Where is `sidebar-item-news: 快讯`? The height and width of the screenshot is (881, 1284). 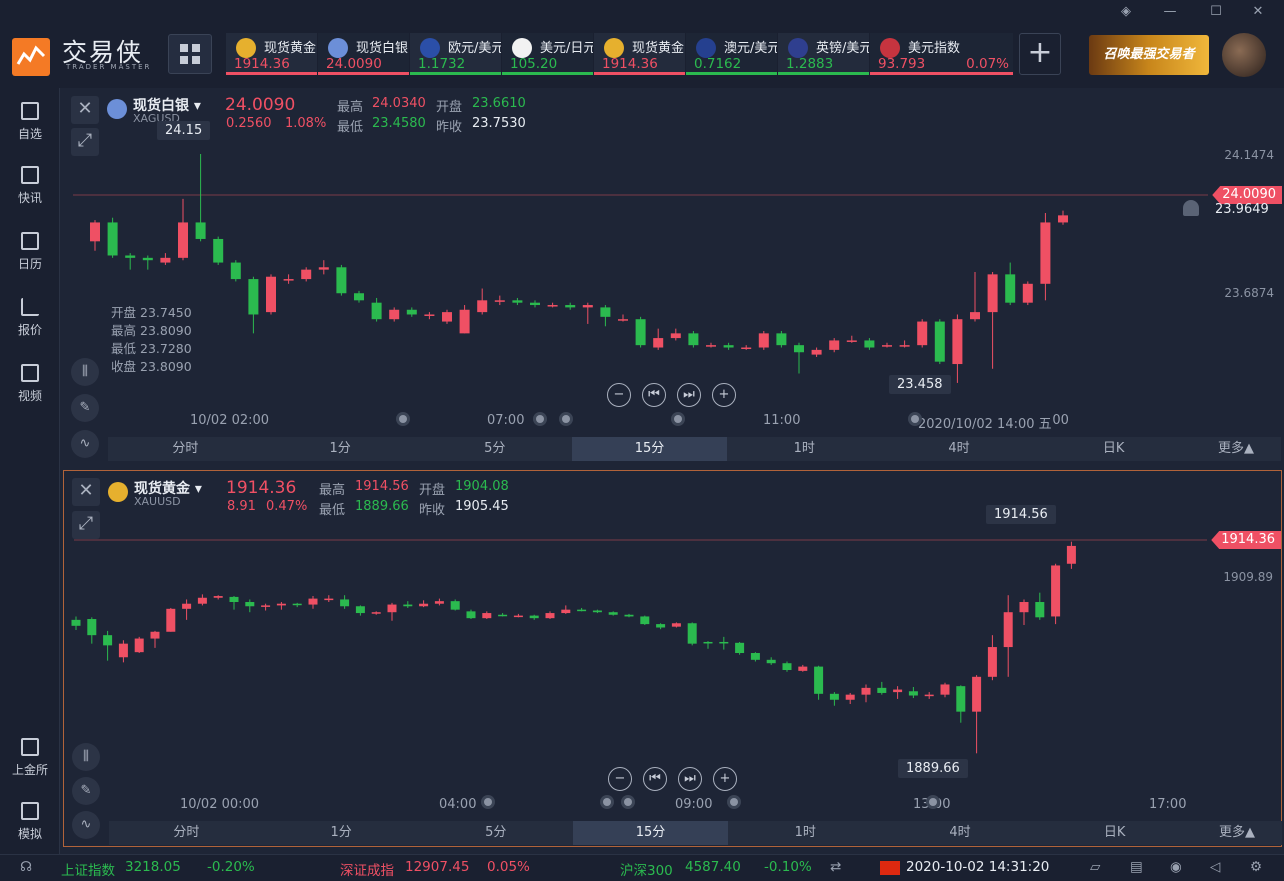
sidebar-item-news: 快讯 is located at coordinates (30, 186).